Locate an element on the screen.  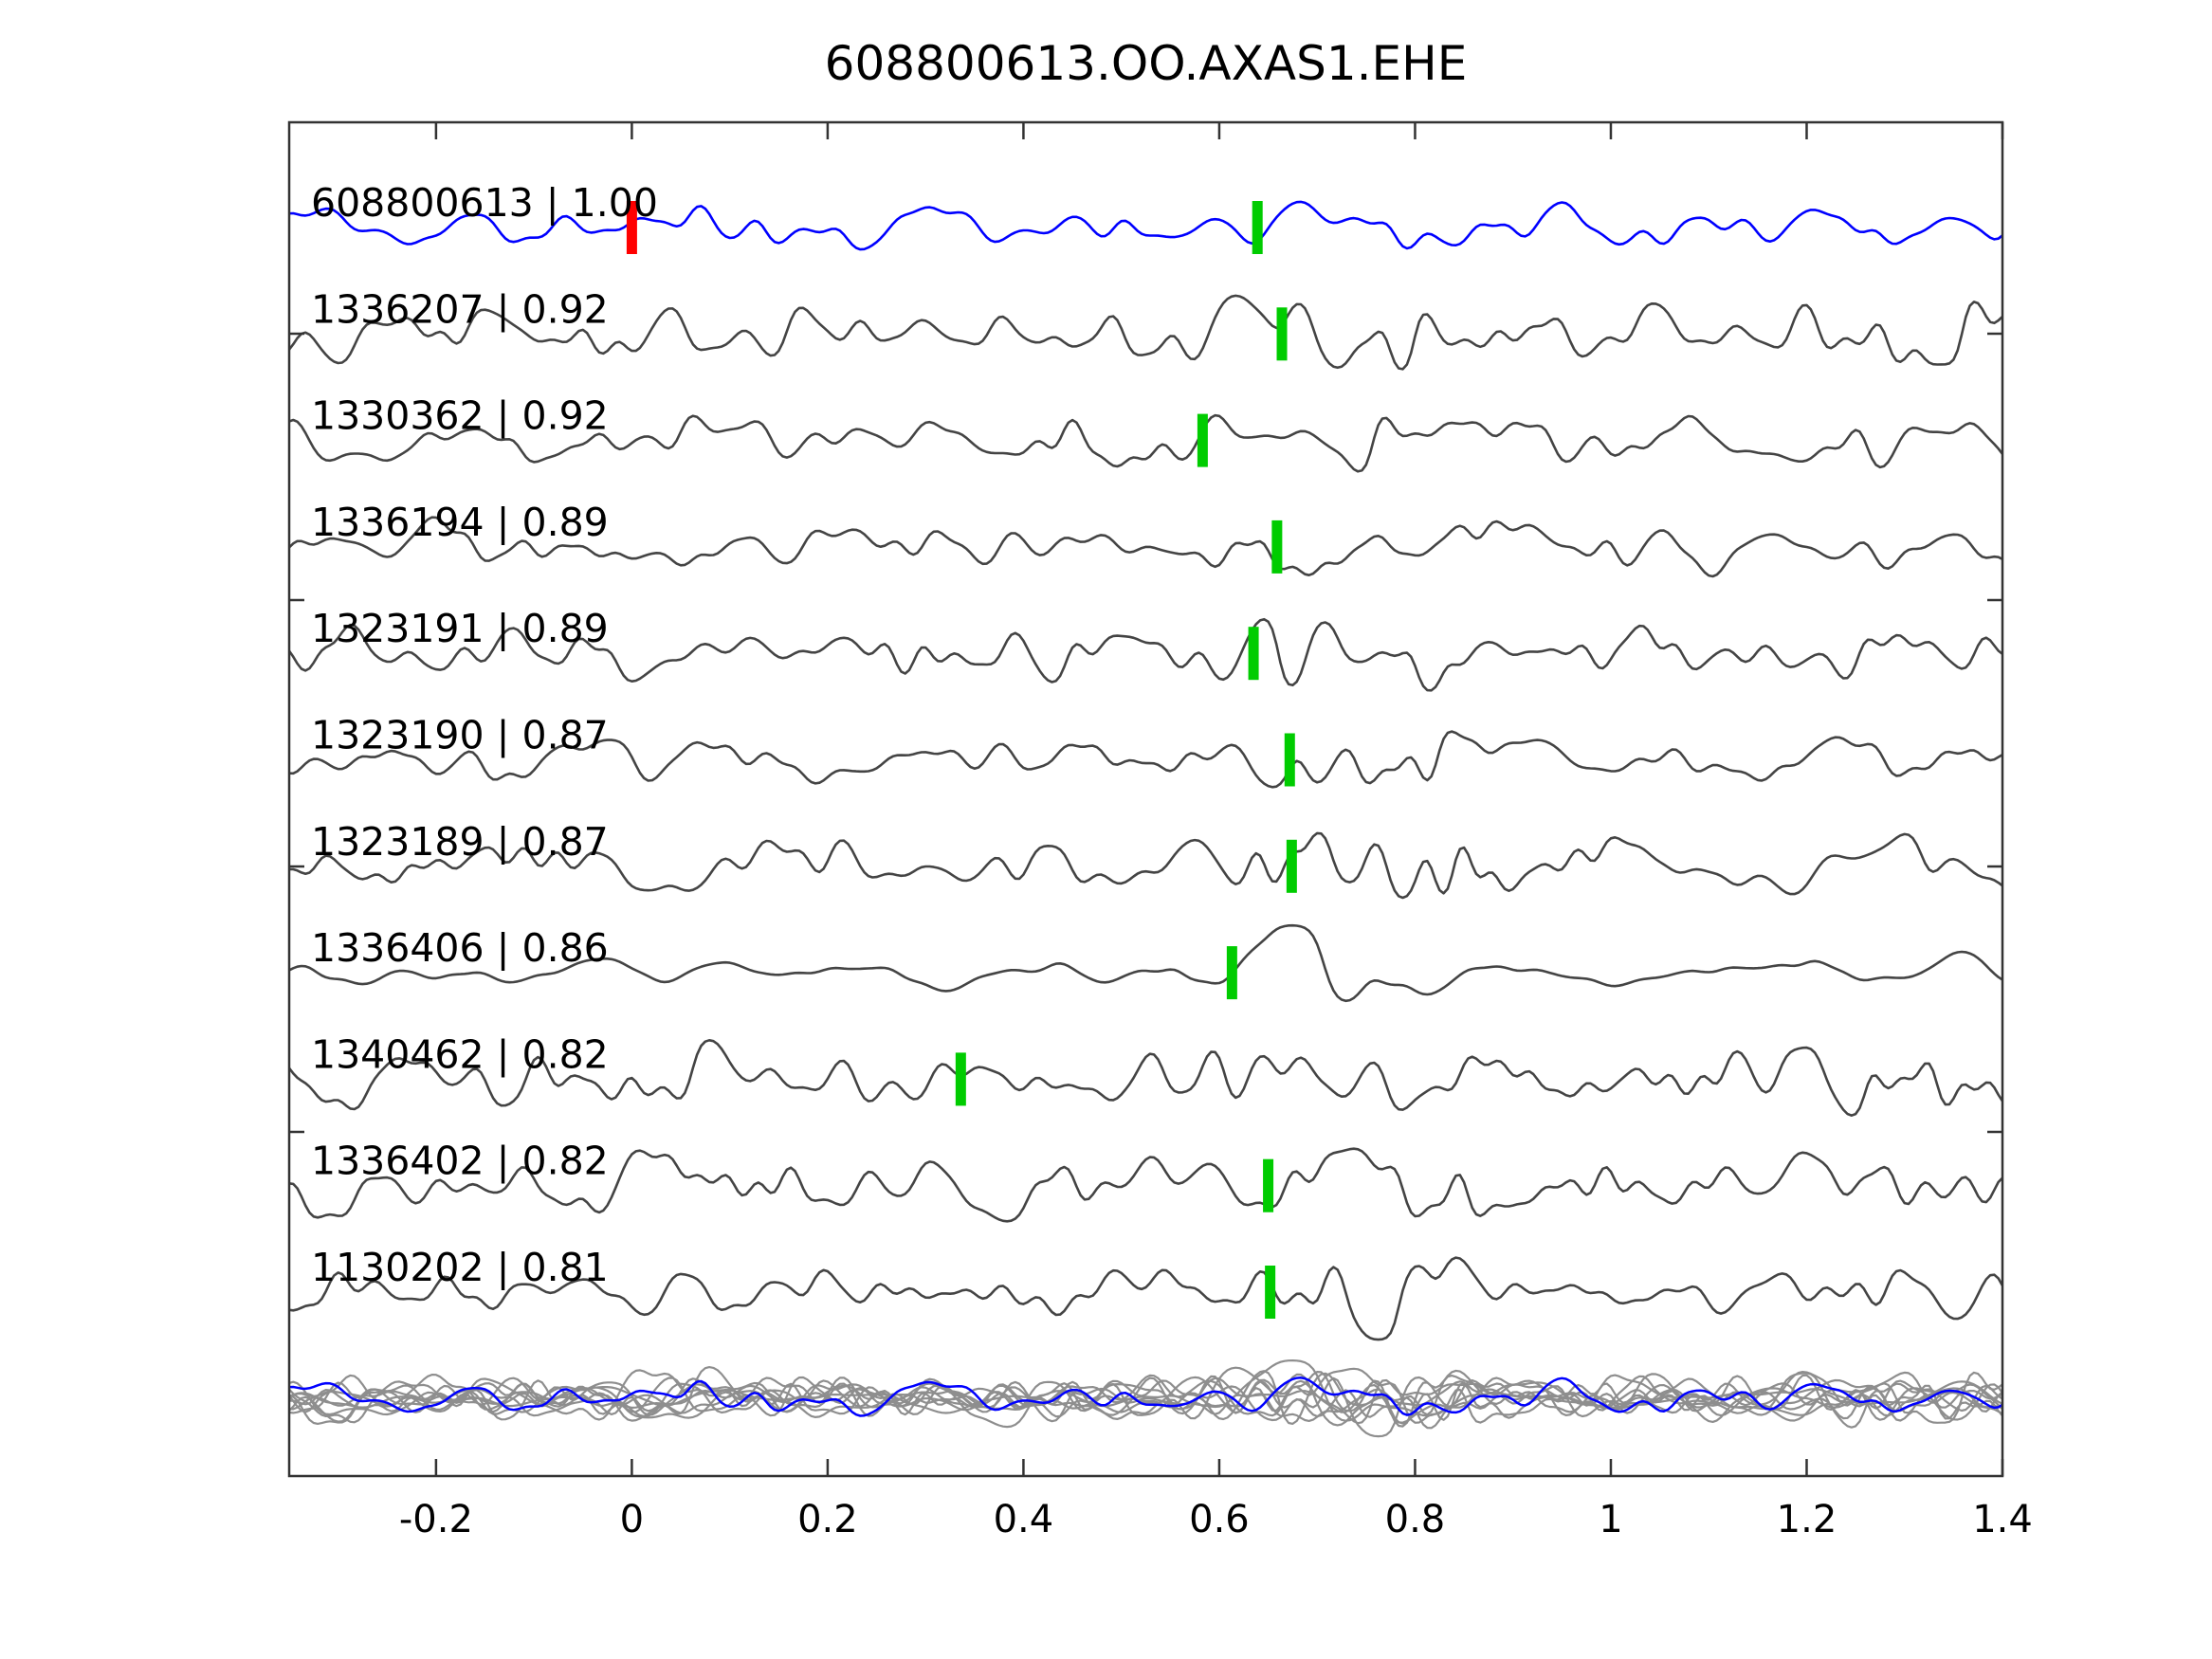
trace-label-1340462: 1340462 | 0.82 is located at coordinates (460, 1054).